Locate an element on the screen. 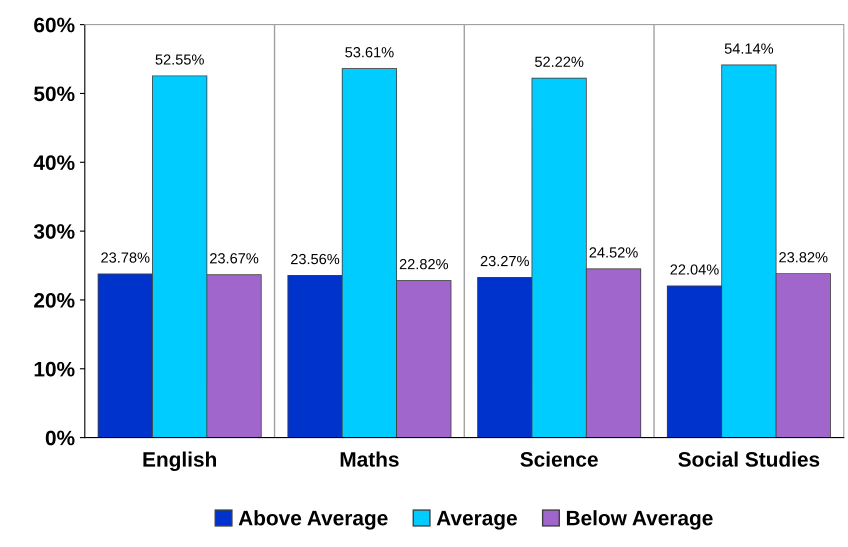 This screenshot has height=547, width=848. data-label: 53.61% is located at coordinates (369, 52).